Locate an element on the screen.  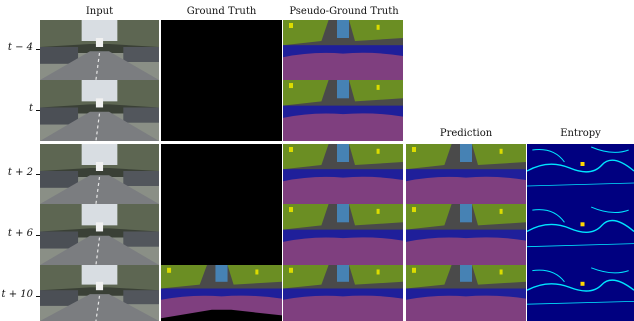
header-entropy: Entropy is located at coordinates (580, 133).